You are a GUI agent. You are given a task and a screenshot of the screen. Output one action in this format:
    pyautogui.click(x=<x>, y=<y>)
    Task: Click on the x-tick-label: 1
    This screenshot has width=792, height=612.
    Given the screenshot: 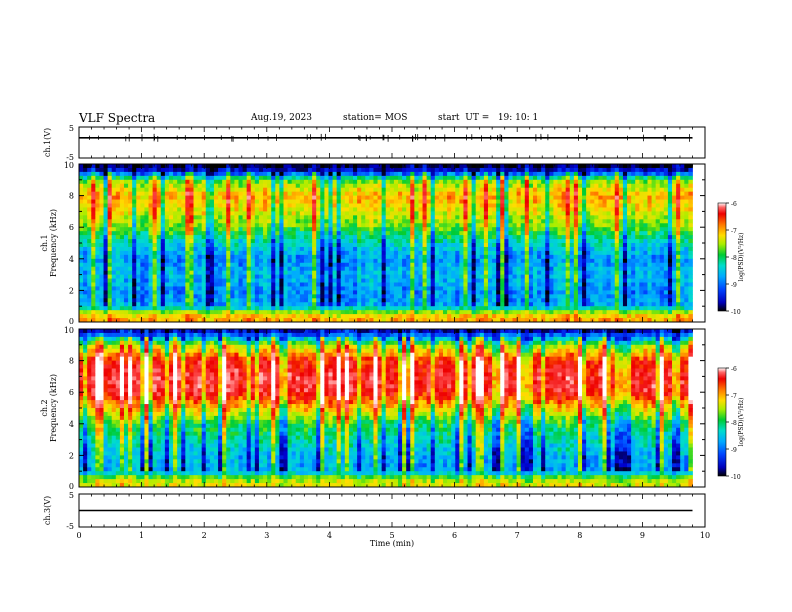 What is the action you would take?
    pyautogui.click(x=141, y=535)
    